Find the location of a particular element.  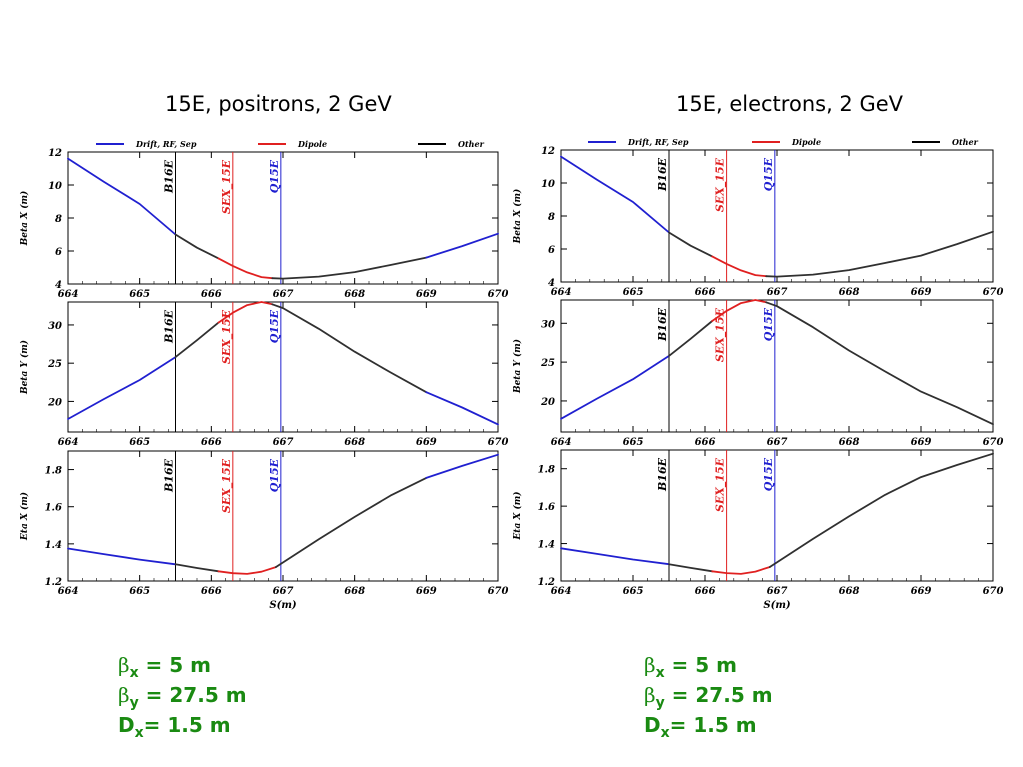

param-block-positrons: βx = 5 m βy = 27.5 m Dx= 1.5 m is located at coordinates (182, 697).